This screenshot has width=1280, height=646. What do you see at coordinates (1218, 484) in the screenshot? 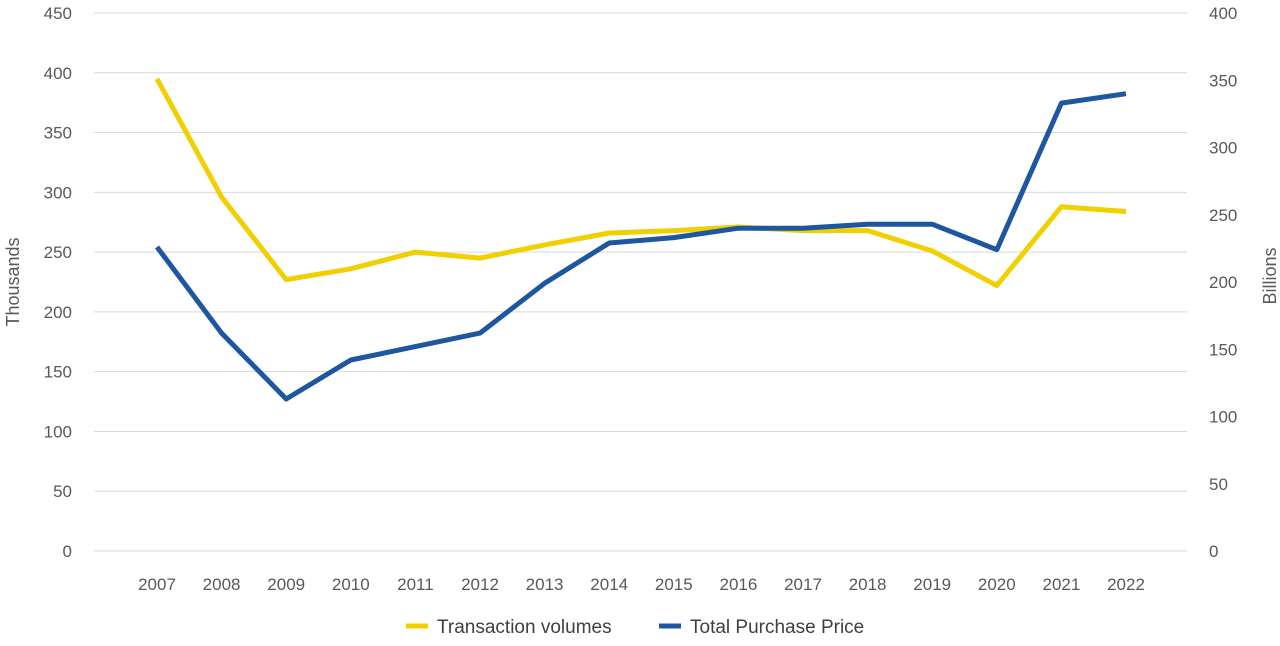
I see `right-tick-label: 50` at bounding box center [1218, 484].